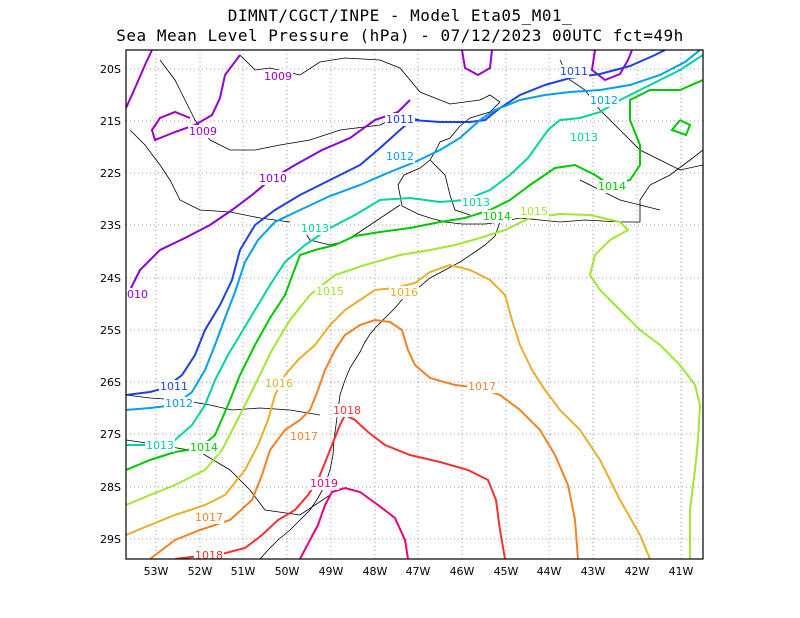  I want to click on latitude-tick-label: 27S, so click(110, 434).